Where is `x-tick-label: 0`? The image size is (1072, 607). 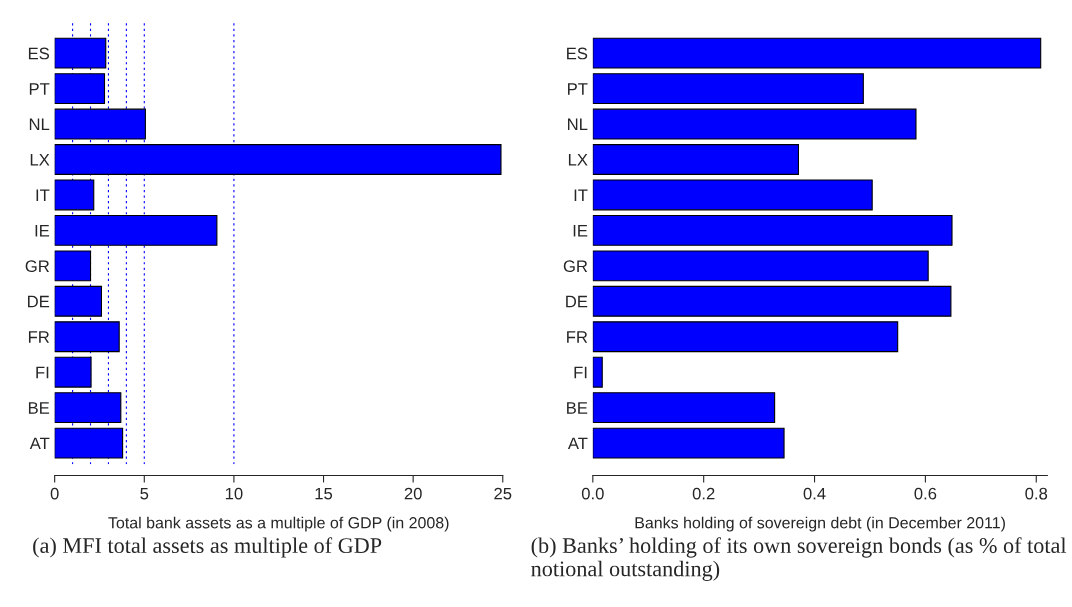
x-tick-label: 0 is located at coordinates (54, 493).